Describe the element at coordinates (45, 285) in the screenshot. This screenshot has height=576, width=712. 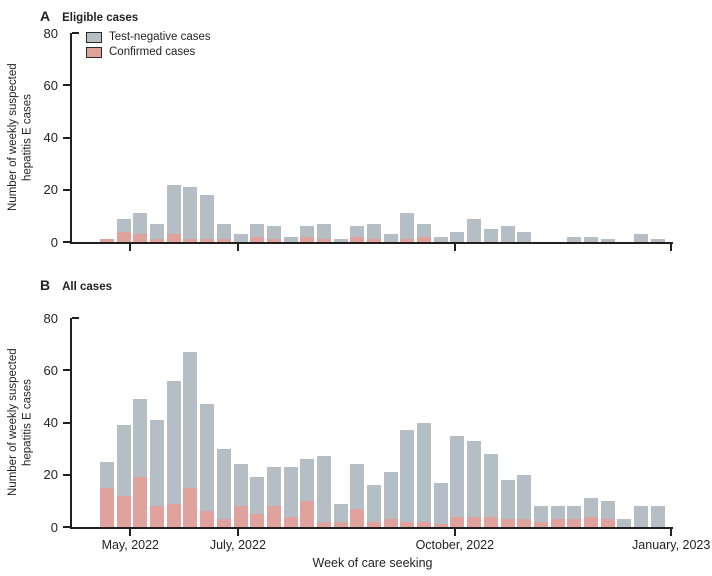
I see `panel-b-letter: B` at that location.